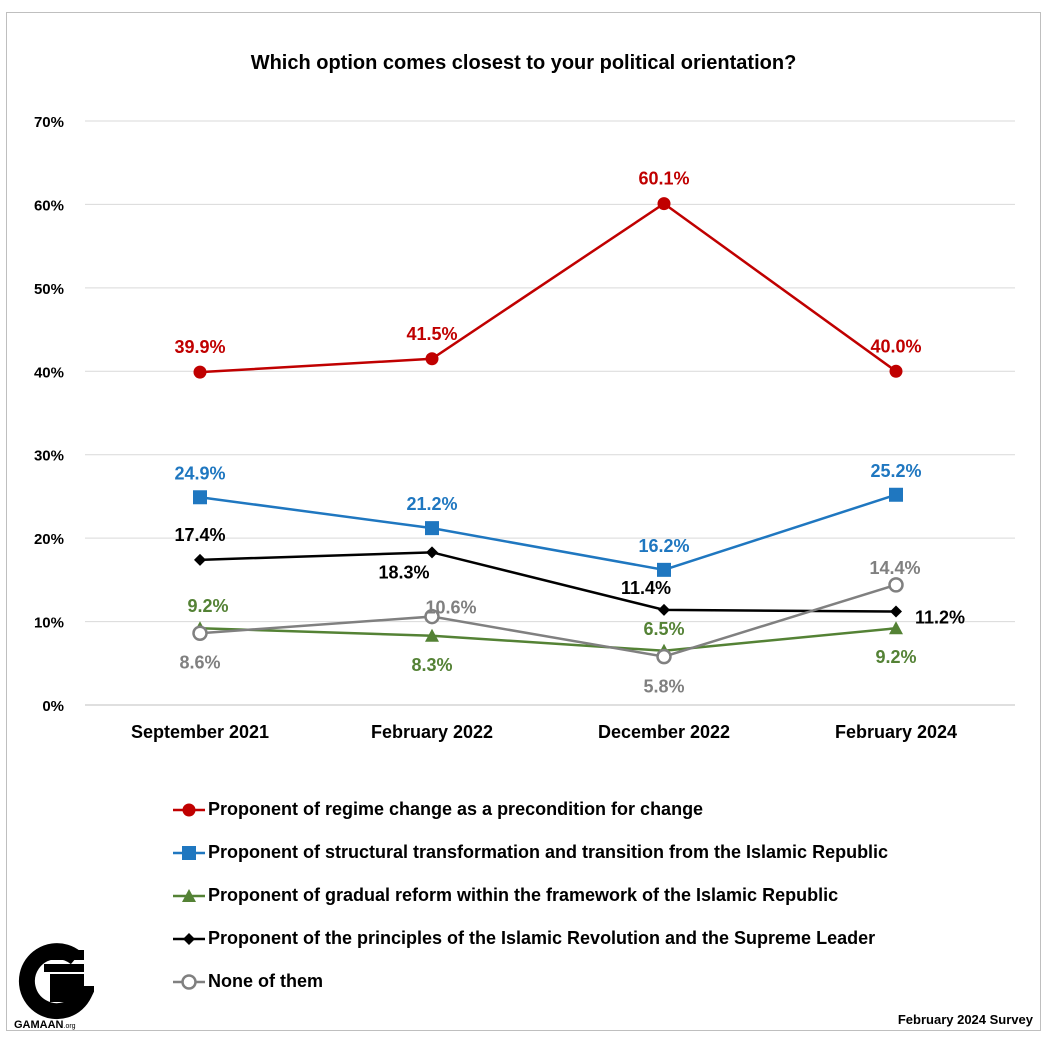  What do you see at coordinates (199, 473) in the screenshot?
I see `data-label: 24.9%` at bounding box center [199, 473].